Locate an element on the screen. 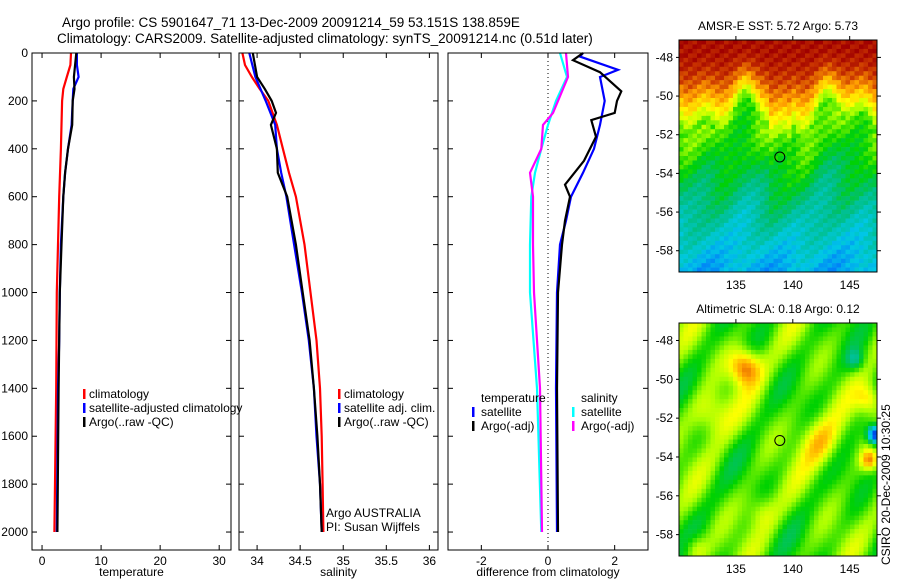 The height and width of the screenshot is (580, 900). x-tick-label: 30 is located at coordinates (220, 561).